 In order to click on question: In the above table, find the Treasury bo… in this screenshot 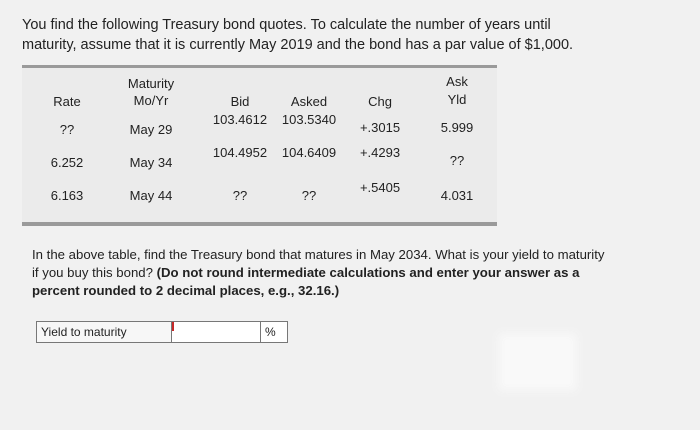, I will do `click(322, 273)`.